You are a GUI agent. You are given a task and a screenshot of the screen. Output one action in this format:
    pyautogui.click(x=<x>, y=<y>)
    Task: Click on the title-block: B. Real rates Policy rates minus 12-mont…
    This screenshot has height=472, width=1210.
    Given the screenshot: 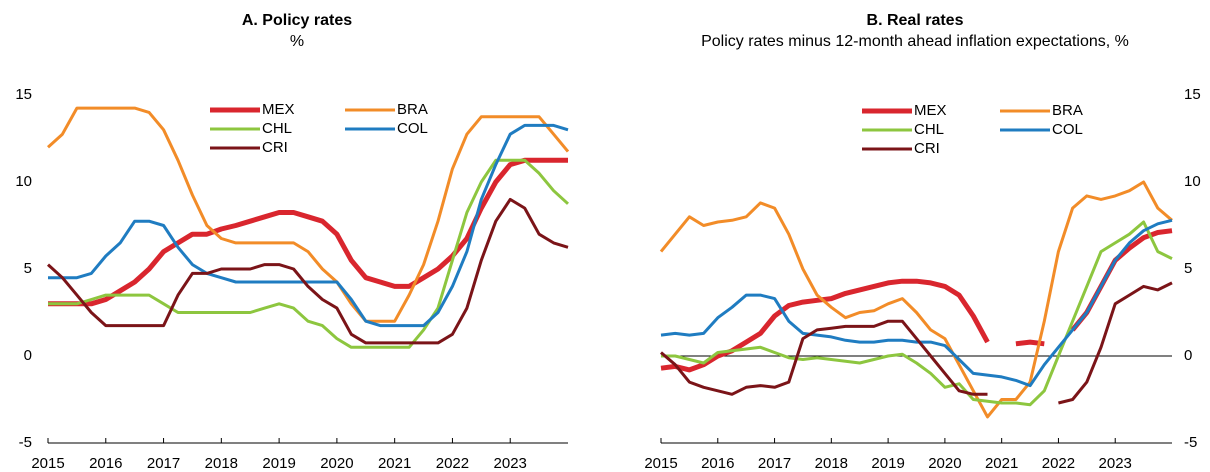 What is the action you would take?
    pyautogui.click(x=915, y=31)
    